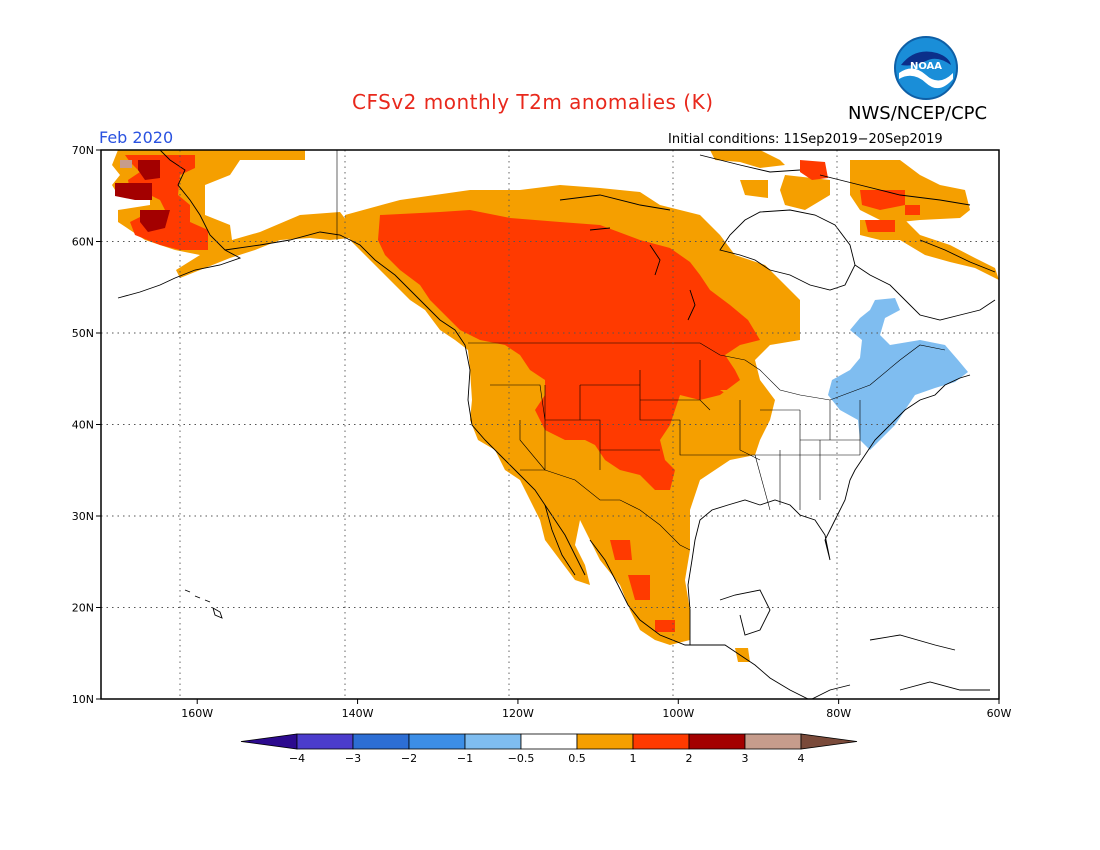  Describe the element at coordinates (297, 758) in the screenshot. I see `colorbar-label: −4` at that location.